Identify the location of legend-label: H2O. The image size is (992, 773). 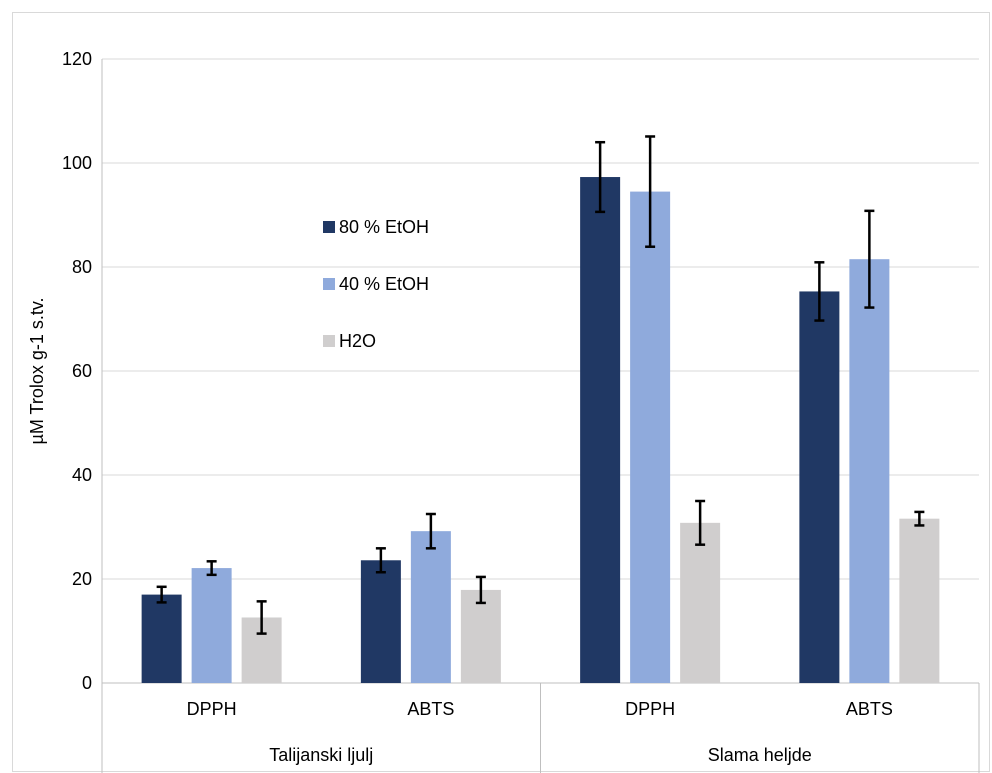
(357, 341).